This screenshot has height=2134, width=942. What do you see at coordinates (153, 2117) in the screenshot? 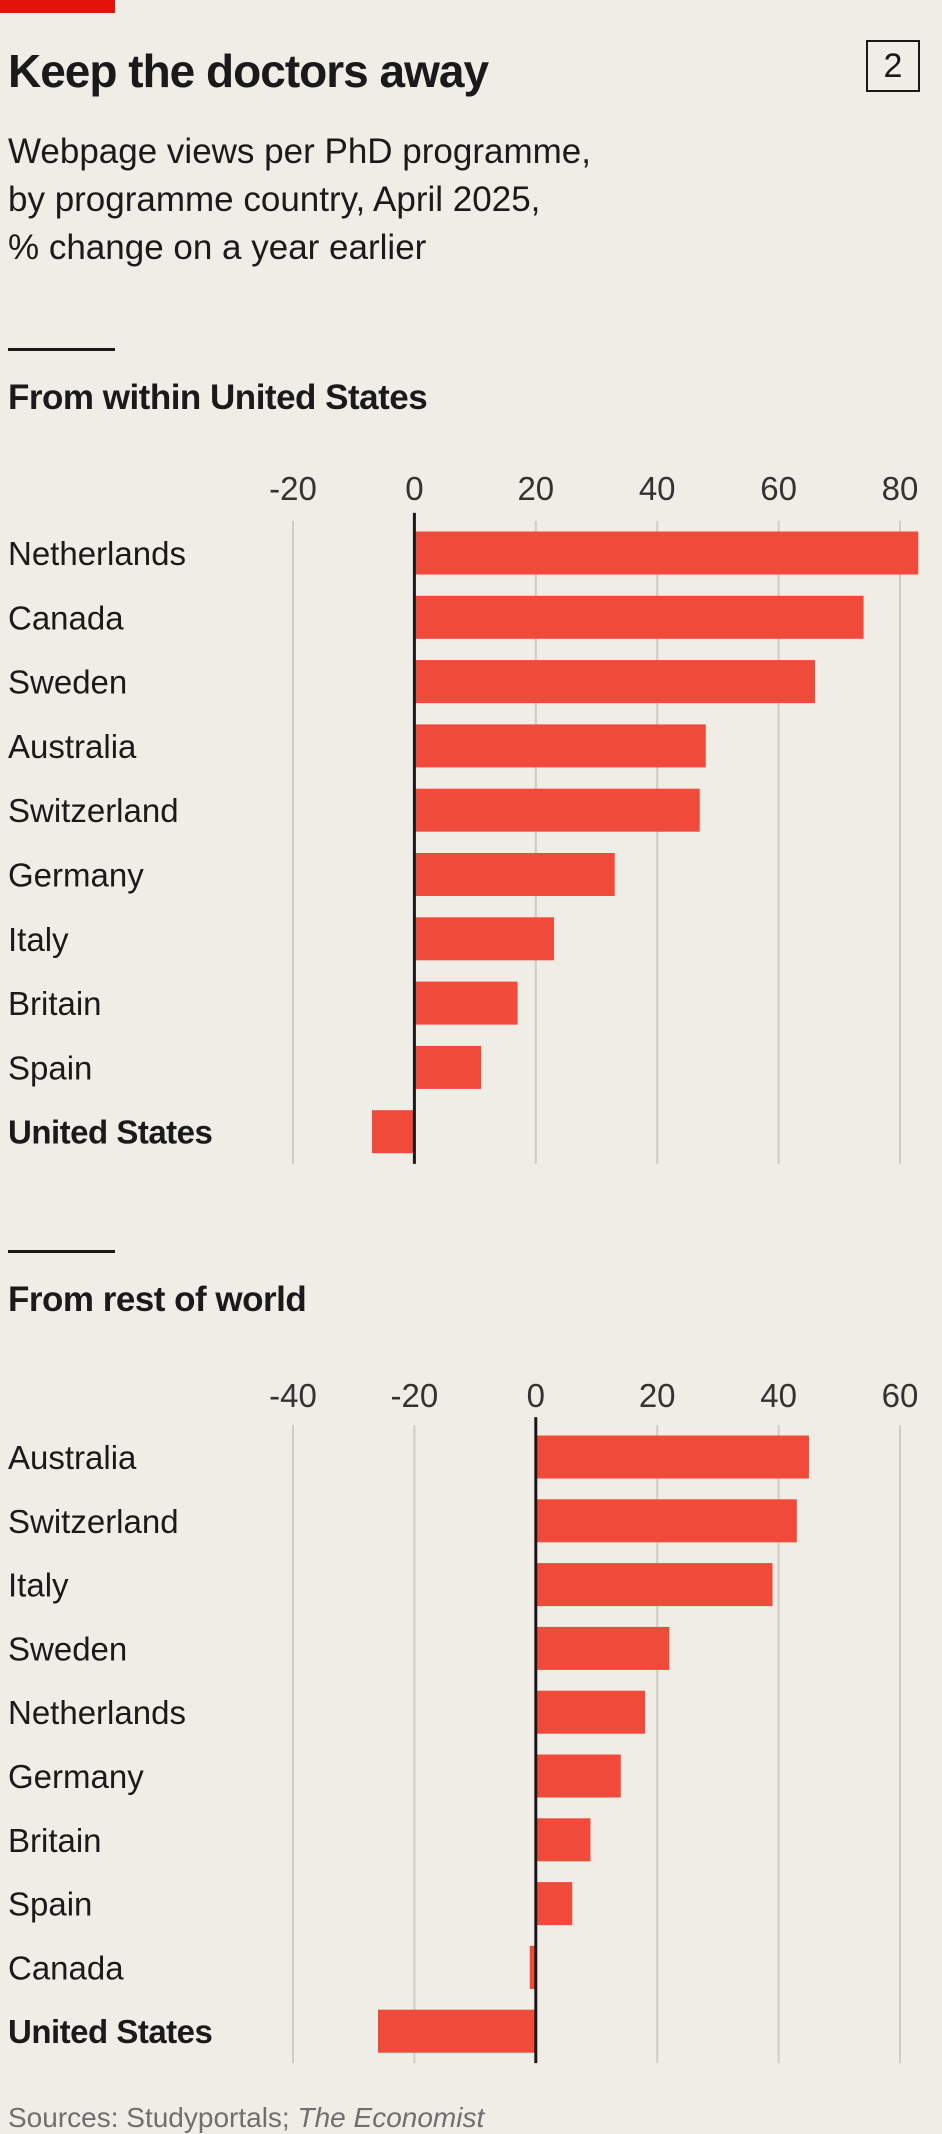
I see `source-prefix: Sources: Studyportals;` at bounding box center [153, 2117].